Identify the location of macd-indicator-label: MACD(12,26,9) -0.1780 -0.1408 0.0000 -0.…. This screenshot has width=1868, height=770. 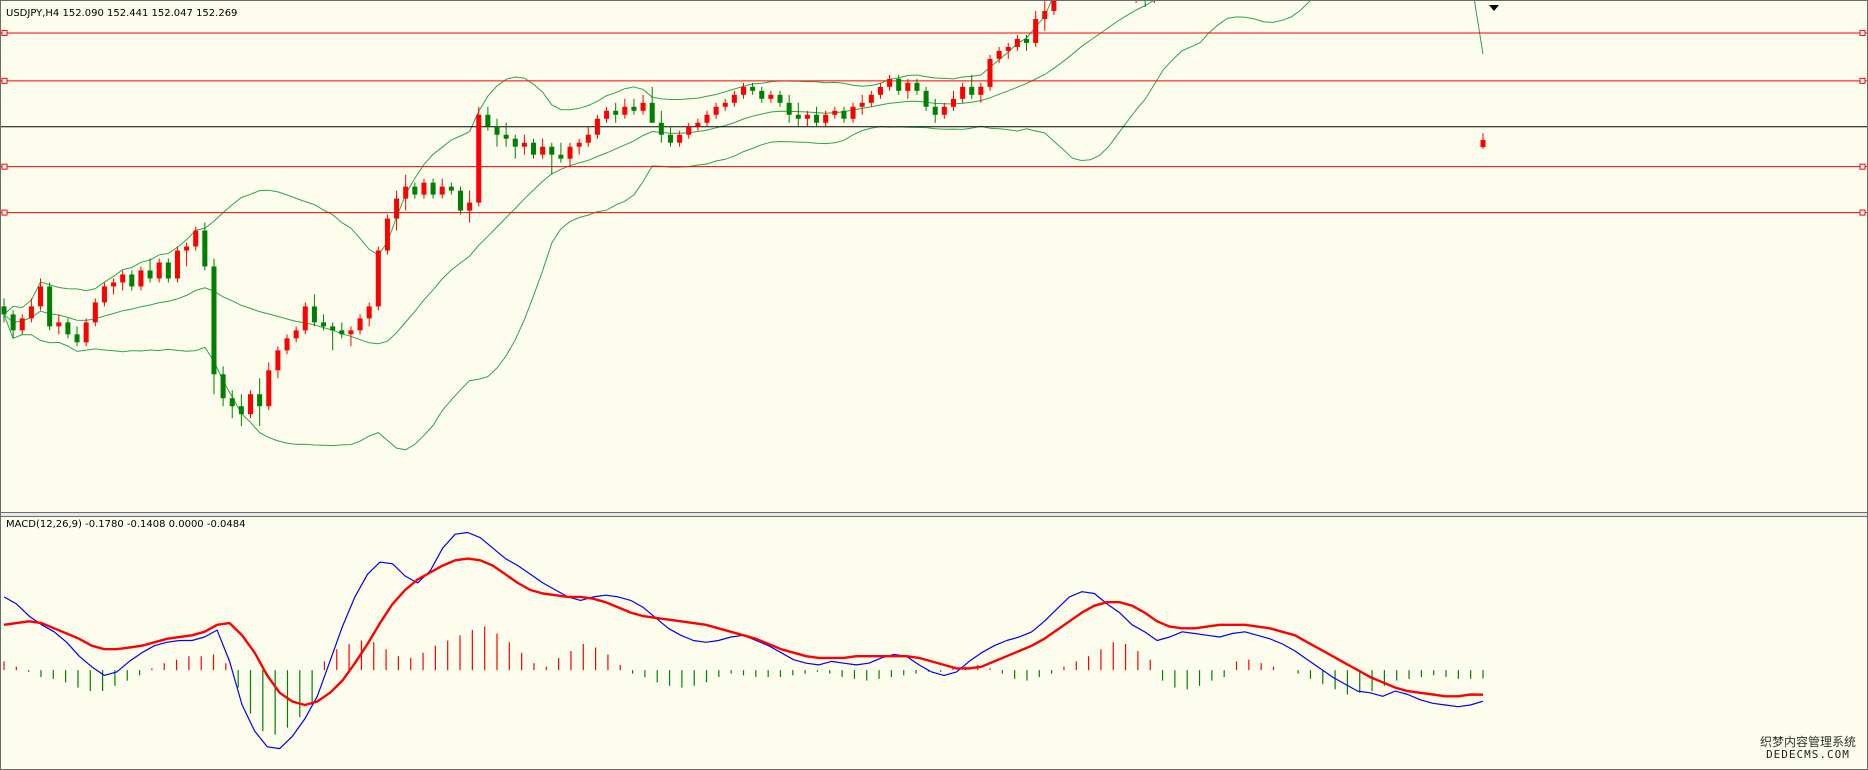
(126, 524).